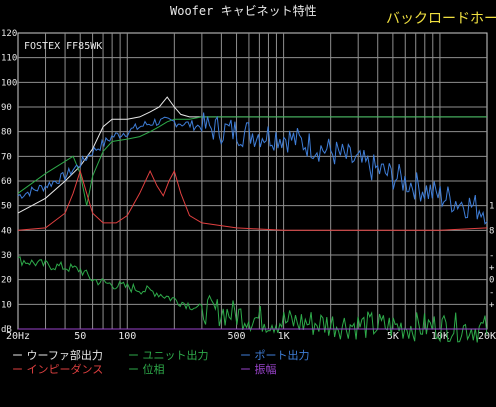  I want to click on right-tick-label: 1, so click(491, 207).